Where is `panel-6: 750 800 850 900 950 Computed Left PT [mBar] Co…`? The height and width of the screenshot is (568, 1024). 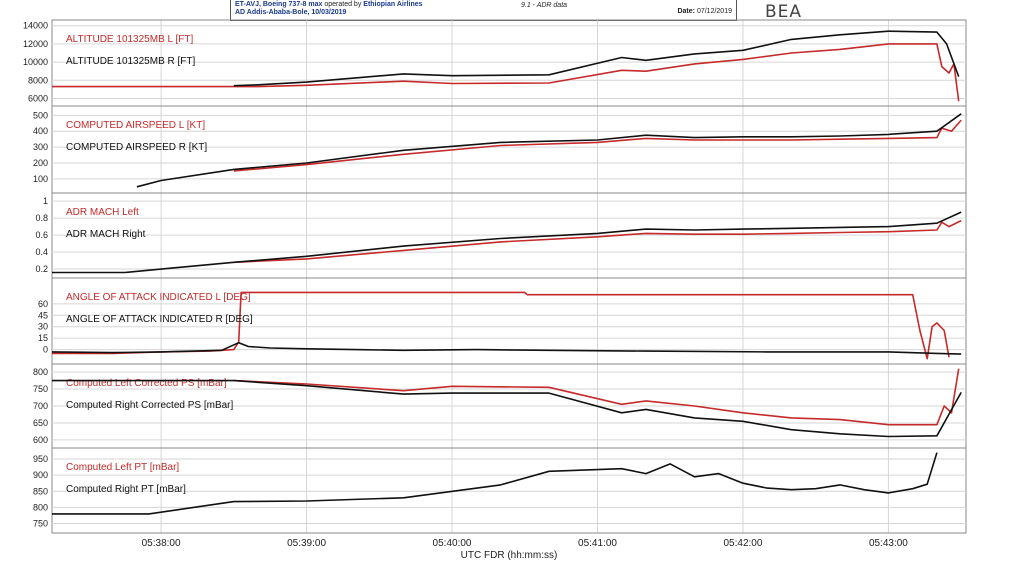
panel-6: 750 800 850 900 950 Computed Left PT [mBar] Co… is located at coordinates (500, 490).